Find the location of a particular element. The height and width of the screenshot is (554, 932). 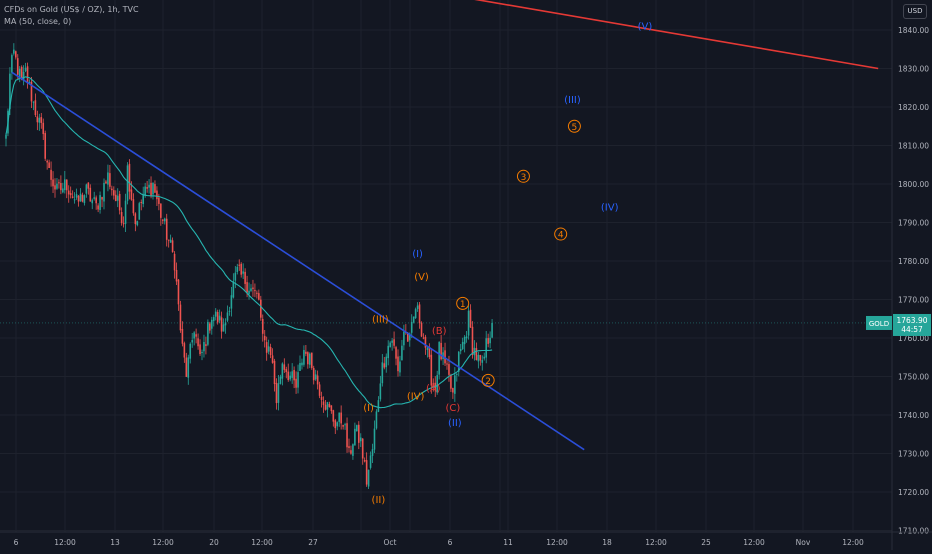

wave-label: (I) is located at coordinates (368, 408).